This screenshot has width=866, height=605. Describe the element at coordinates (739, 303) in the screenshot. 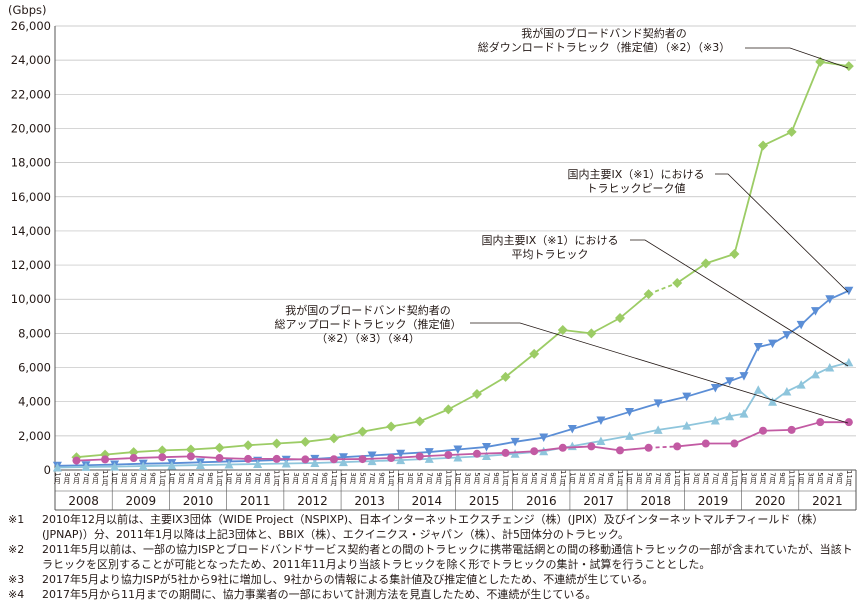

I see `annotation-leader-line` at that location.